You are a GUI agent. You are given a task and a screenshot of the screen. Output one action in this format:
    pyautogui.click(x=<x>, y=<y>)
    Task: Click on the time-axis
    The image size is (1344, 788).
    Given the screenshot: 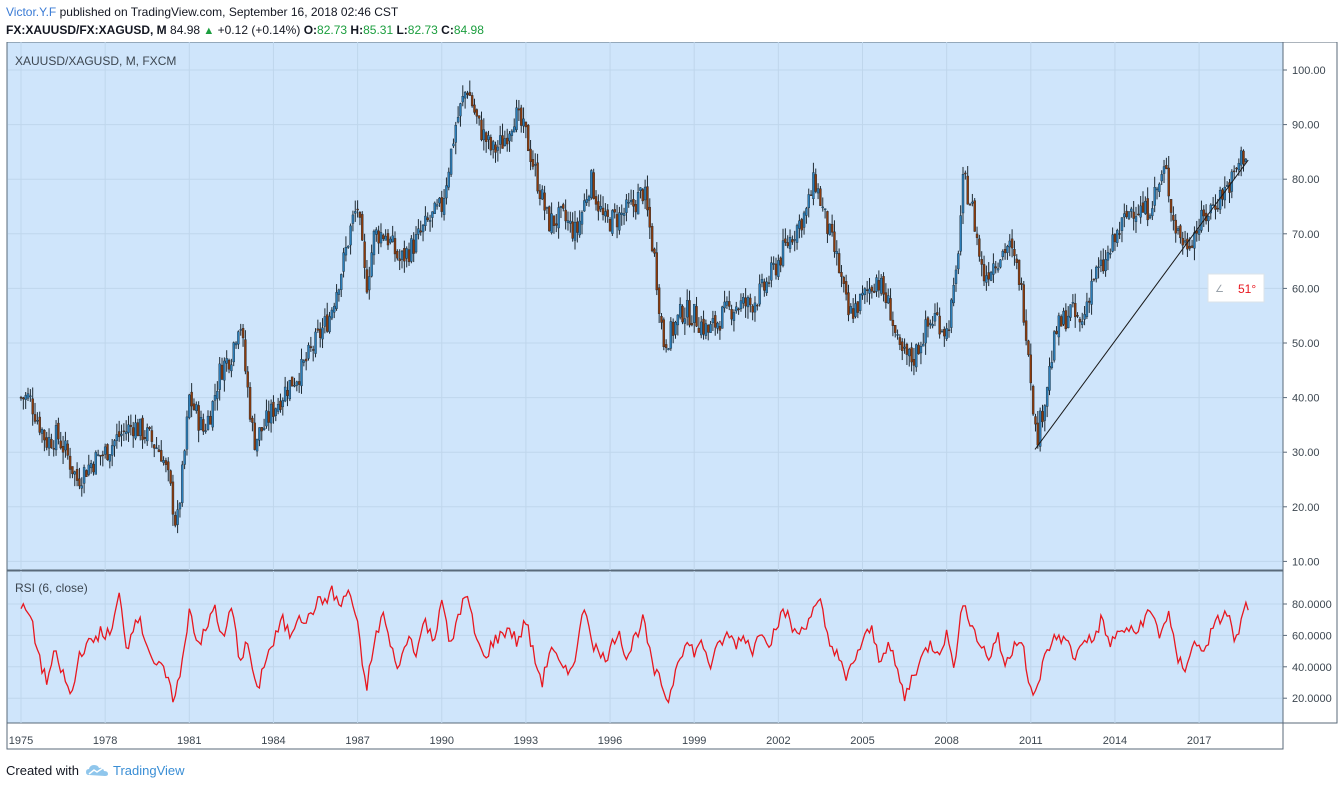 What is the action you would take?
    pyautogui.click(x=645, y=736)
    